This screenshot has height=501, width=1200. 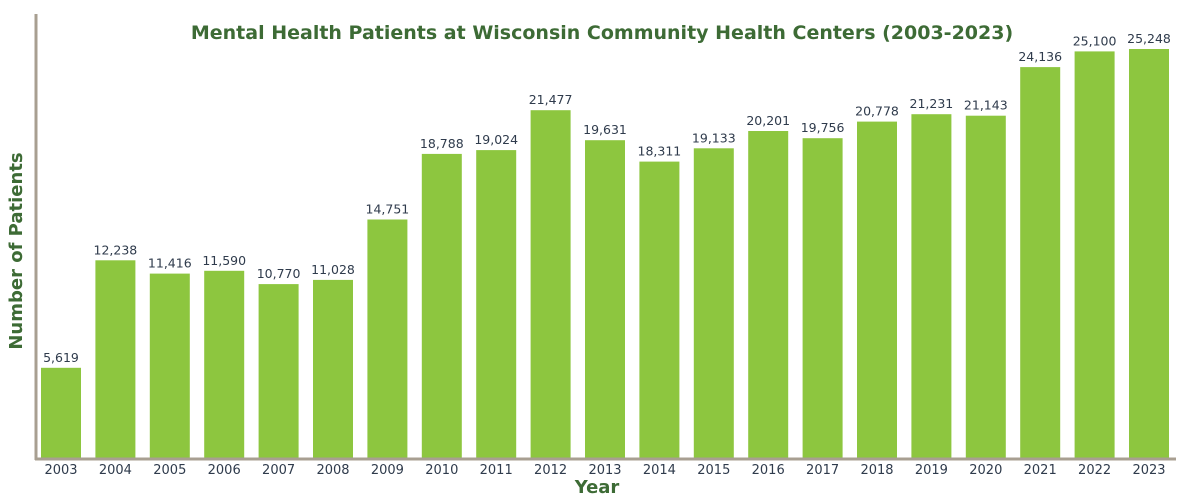 What do you see at coordinates (659, 470) in the screenshot?
I see `x-tick-label-2014: 2014` at bounding box center [659, 470].